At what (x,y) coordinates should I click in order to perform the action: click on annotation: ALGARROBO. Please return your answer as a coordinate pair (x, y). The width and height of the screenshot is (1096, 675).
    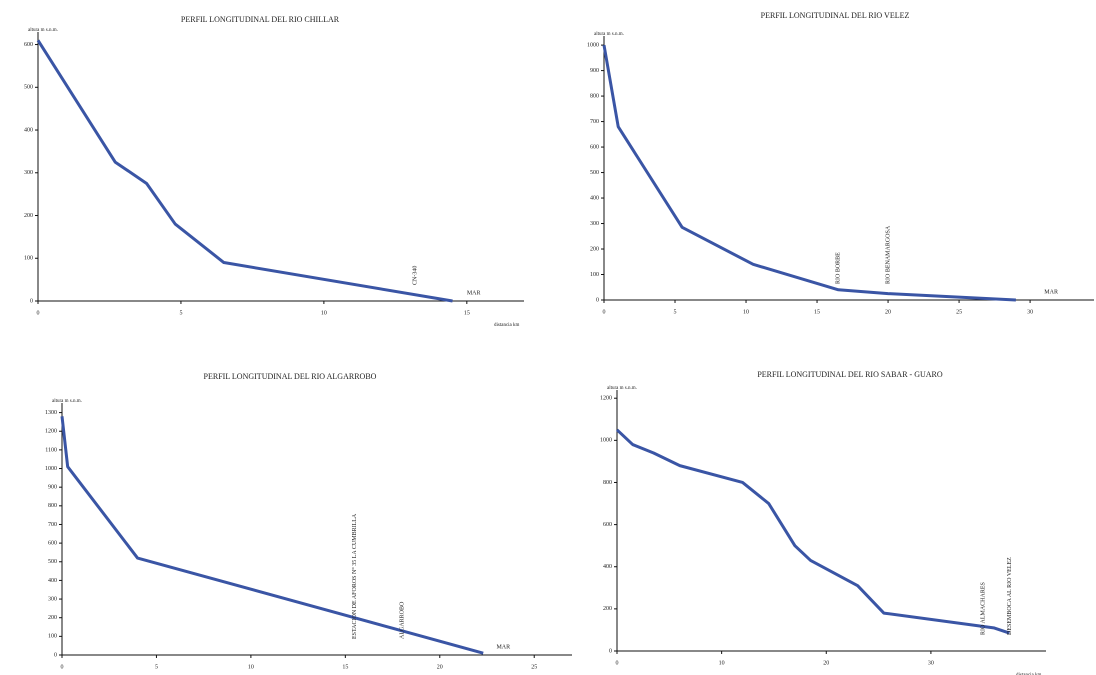
    Looking at the image, I should click on (402, 620).